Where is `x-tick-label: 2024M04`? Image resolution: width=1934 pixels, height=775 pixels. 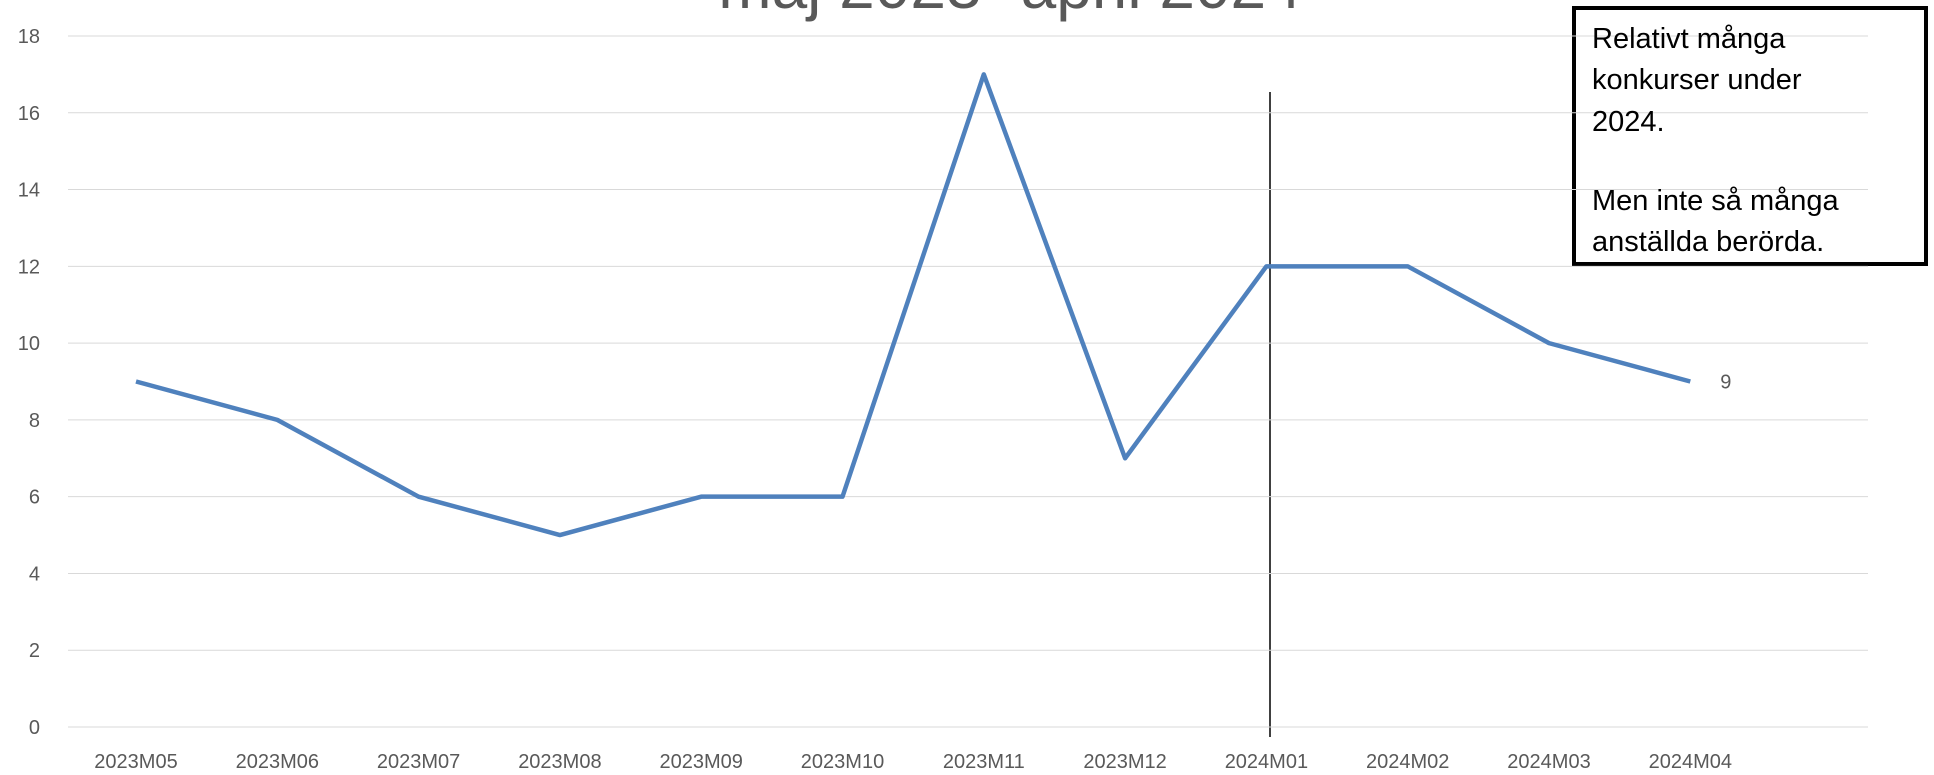
x-tick-label: 2024M04 is located at coordinates (1690, 762).